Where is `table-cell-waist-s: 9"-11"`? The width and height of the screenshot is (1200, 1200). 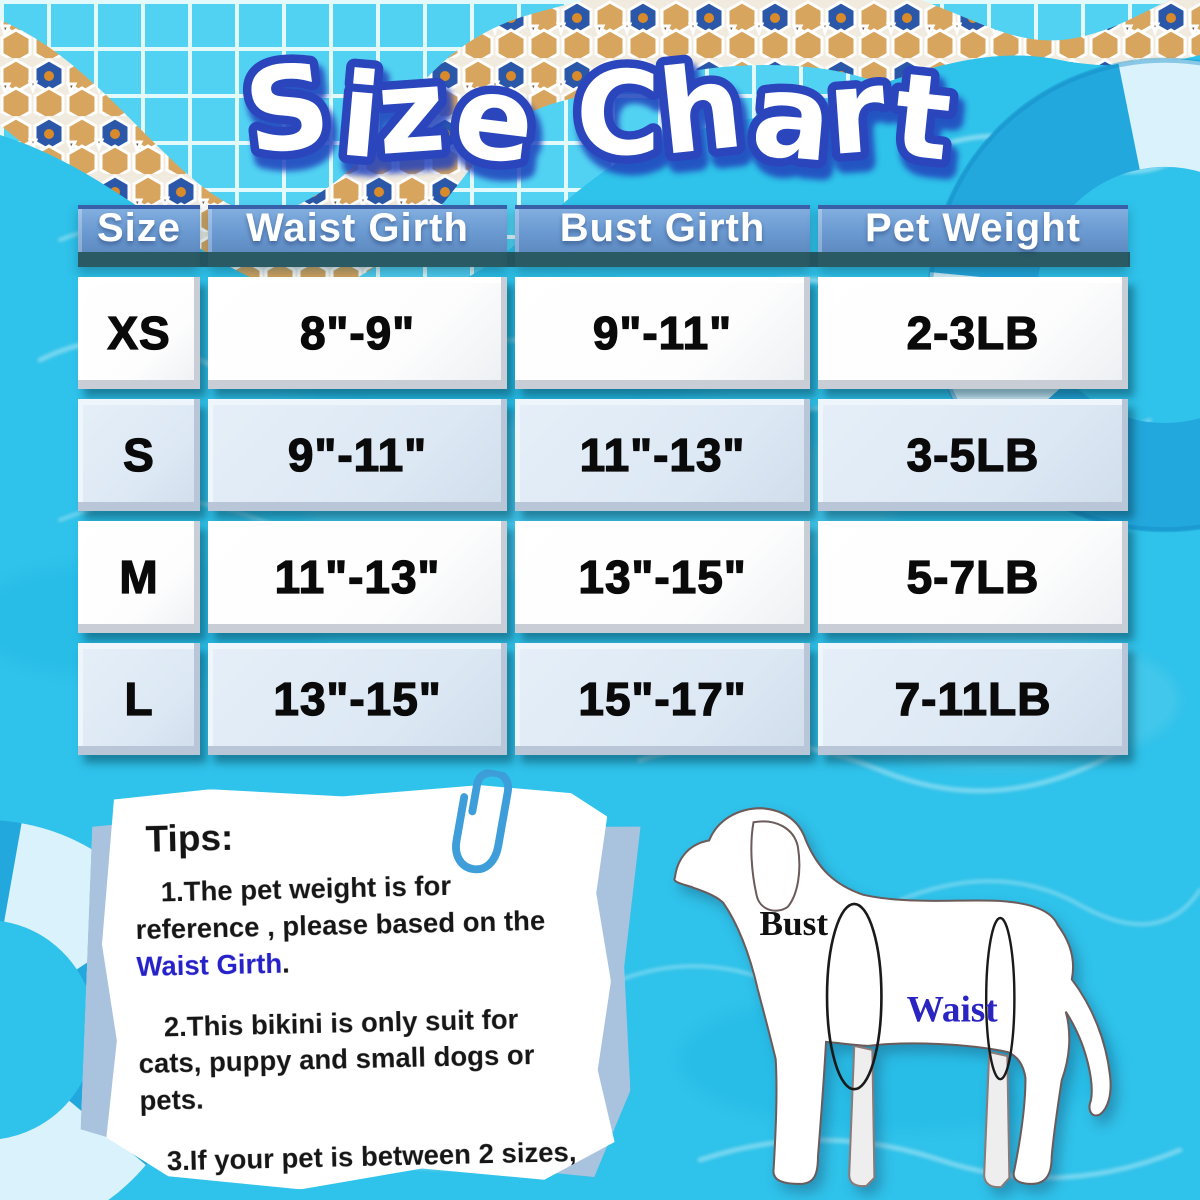 table-cell-waist-s: 9"-11" is located at coordinates (357, 455).